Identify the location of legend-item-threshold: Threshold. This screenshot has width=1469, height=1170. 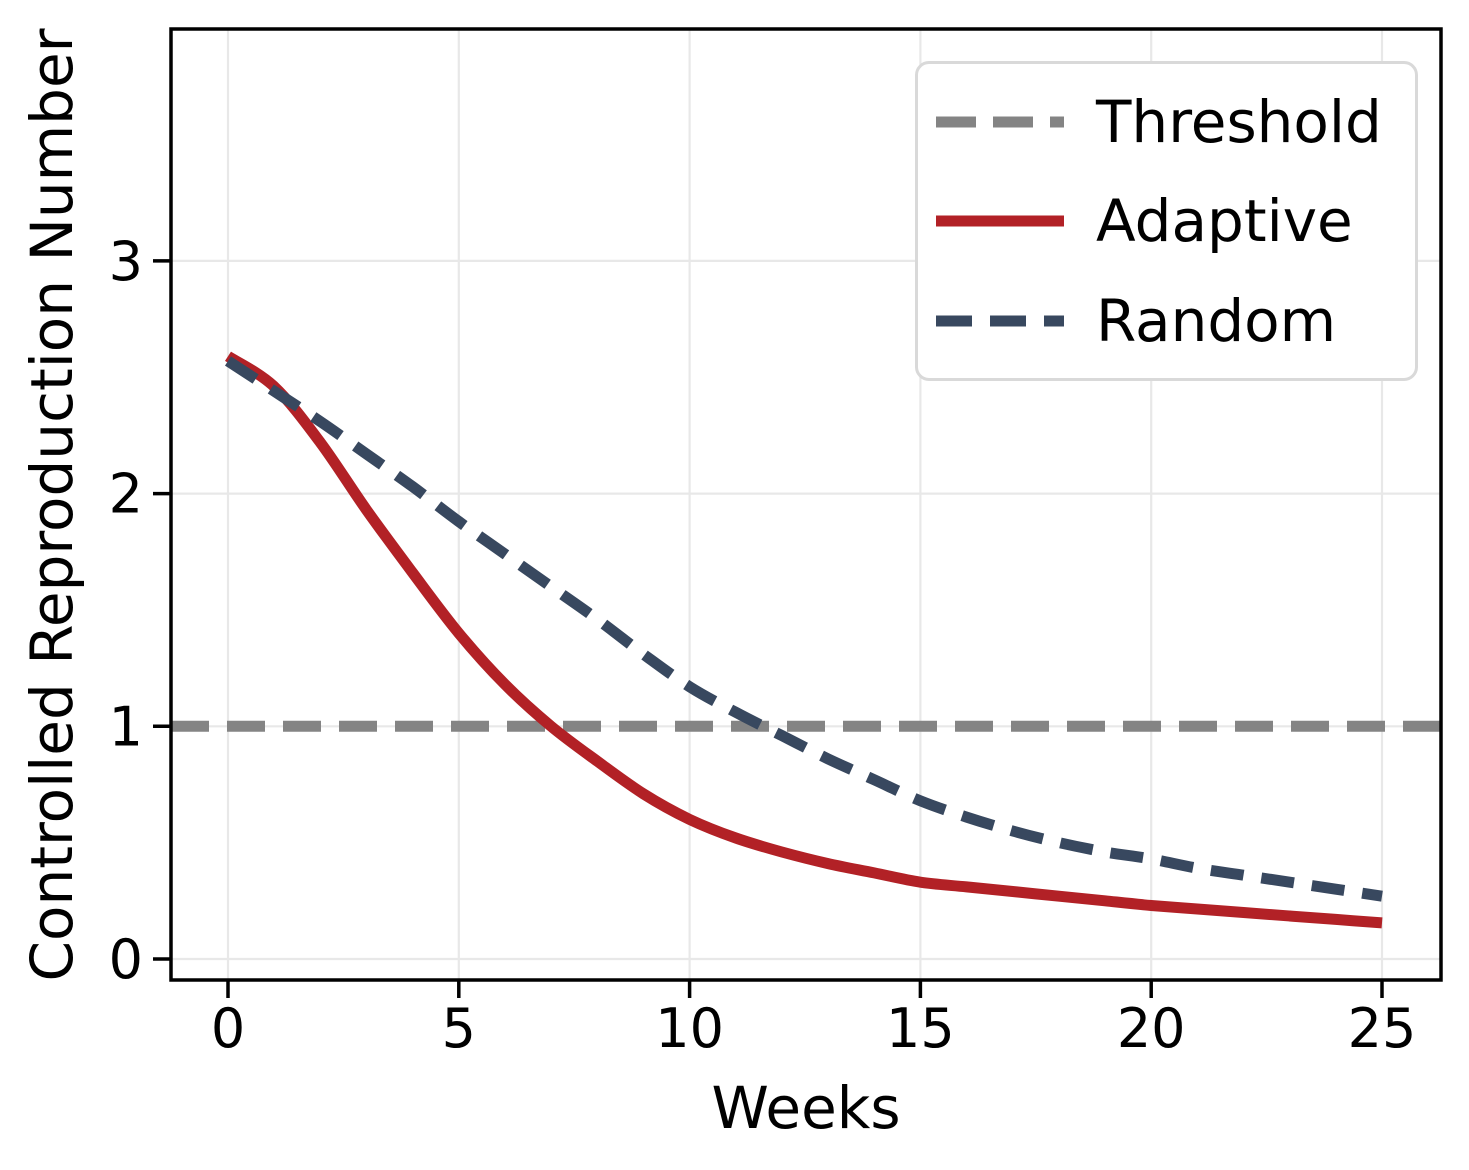
(1170, 122).